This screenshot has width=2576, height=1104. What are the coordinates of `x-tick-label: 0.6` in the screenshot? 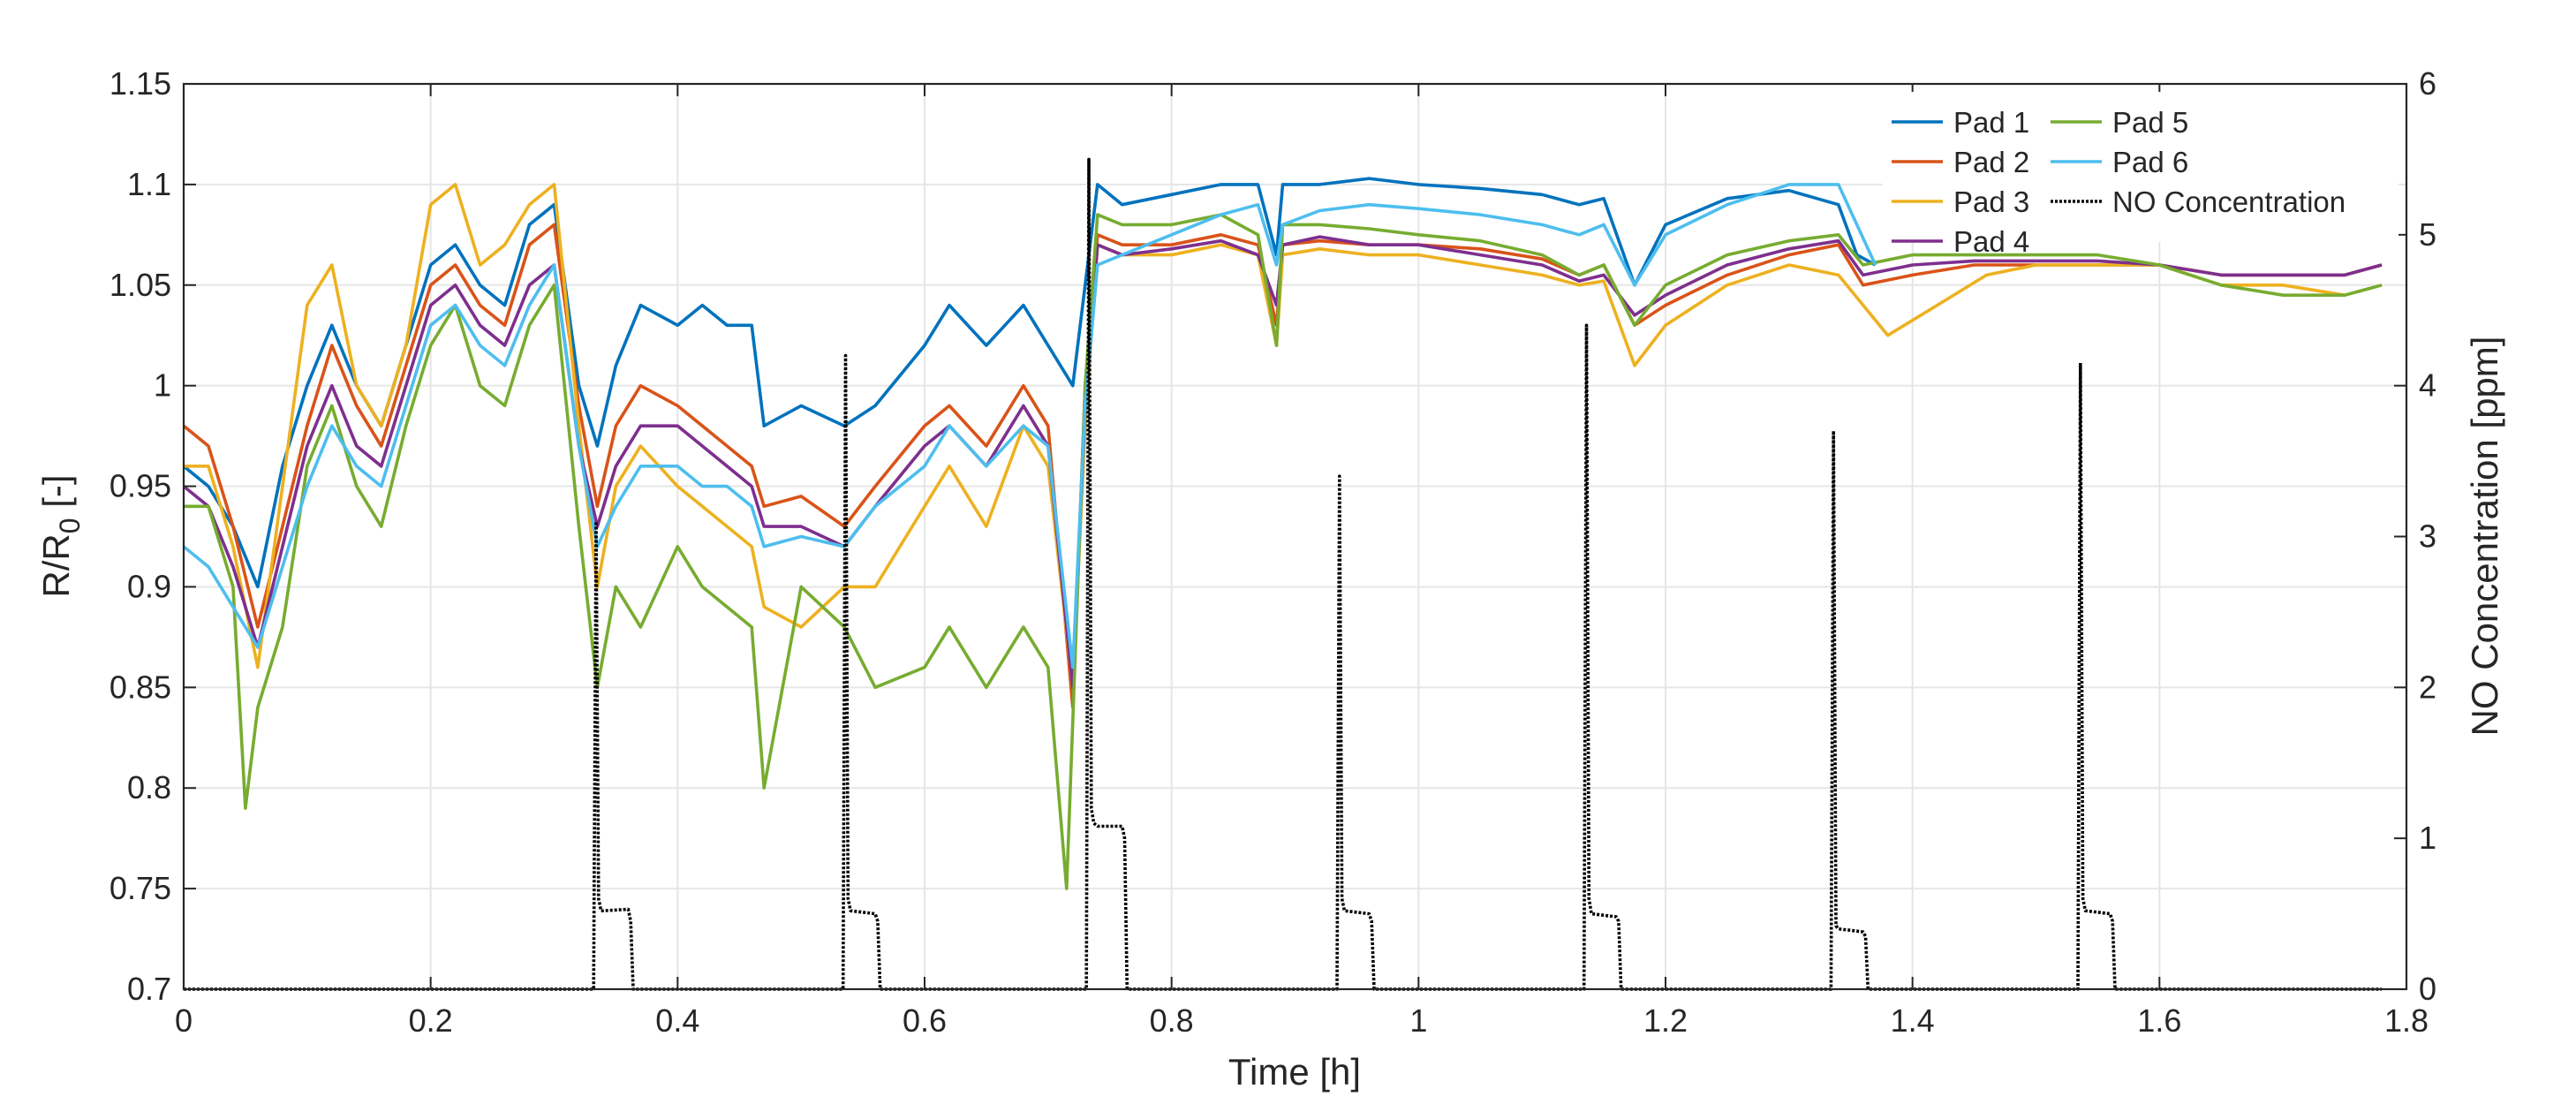 It's located at (925, 1021).